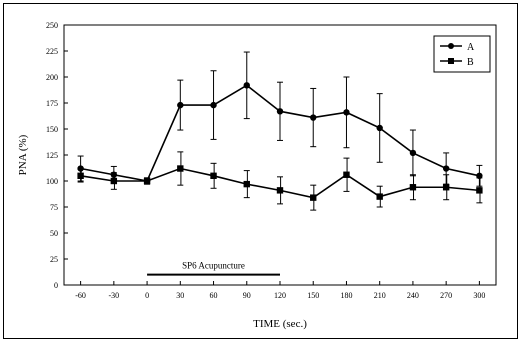  I want to click on y-tick-label: 125, so click(52, 155).